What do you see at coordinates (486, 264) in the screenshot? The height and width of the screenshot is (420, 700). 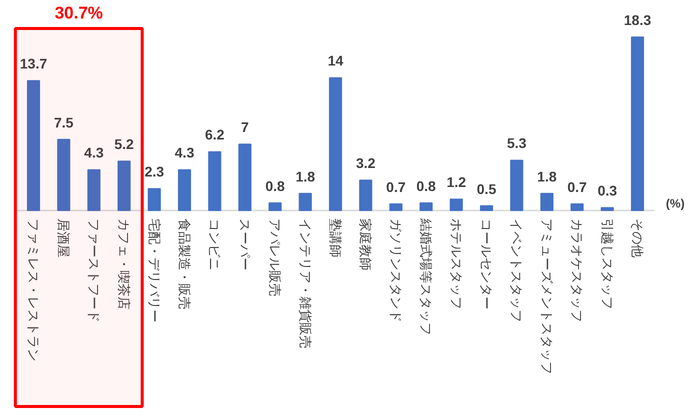 I see `x-tick-label: コールセンター` at bounding box center [486, 264].